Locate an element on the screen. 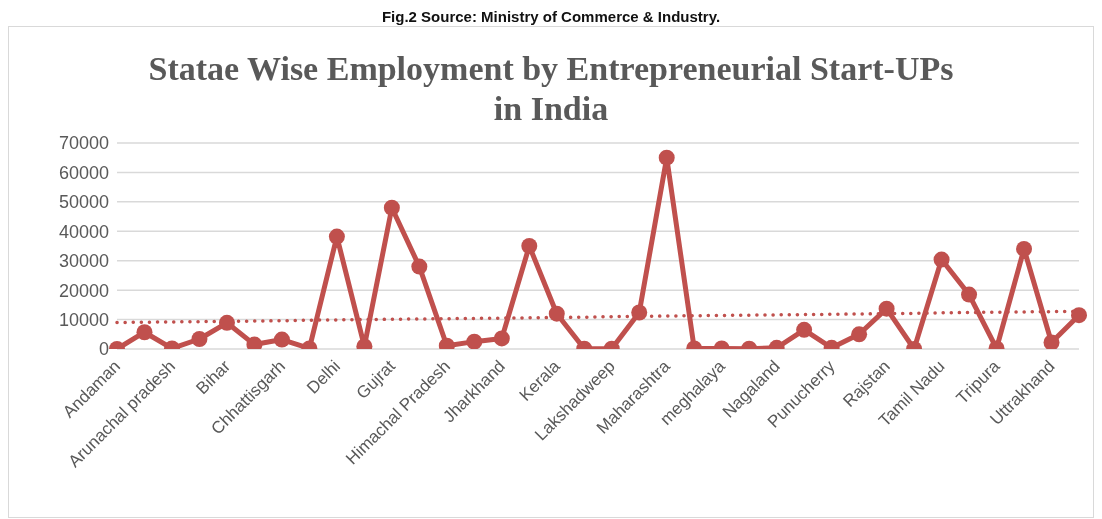  y-tick-label: 70000 is located at coordinates (83, 143).